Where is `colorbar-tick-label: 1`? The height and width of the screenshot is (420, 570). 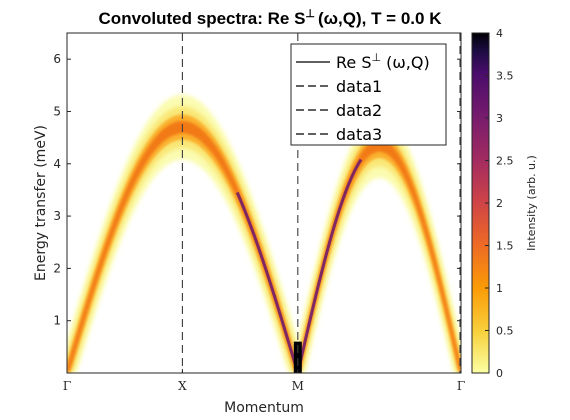
colorbar-tick-label: 1 is located at coordinates (499, 288).